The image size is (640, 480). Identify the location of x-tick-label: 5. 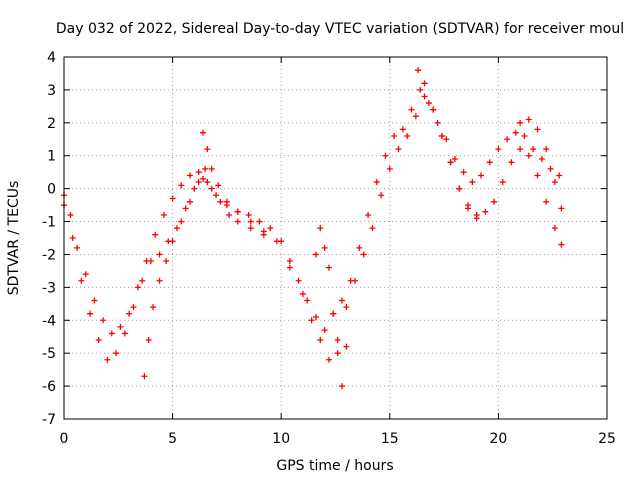
(172, 439).